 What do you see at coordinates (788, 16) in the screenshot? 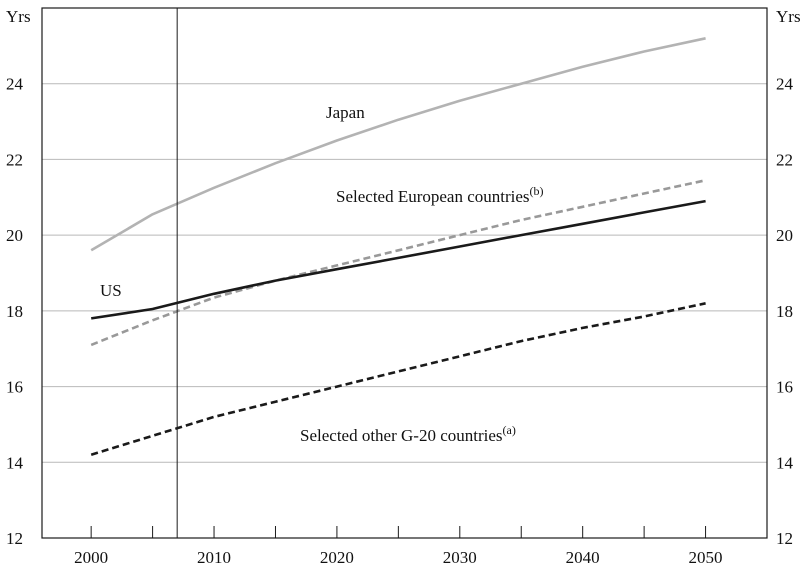
I see `y-axis-label-right: Yrs` at bounding box center [788, 16].